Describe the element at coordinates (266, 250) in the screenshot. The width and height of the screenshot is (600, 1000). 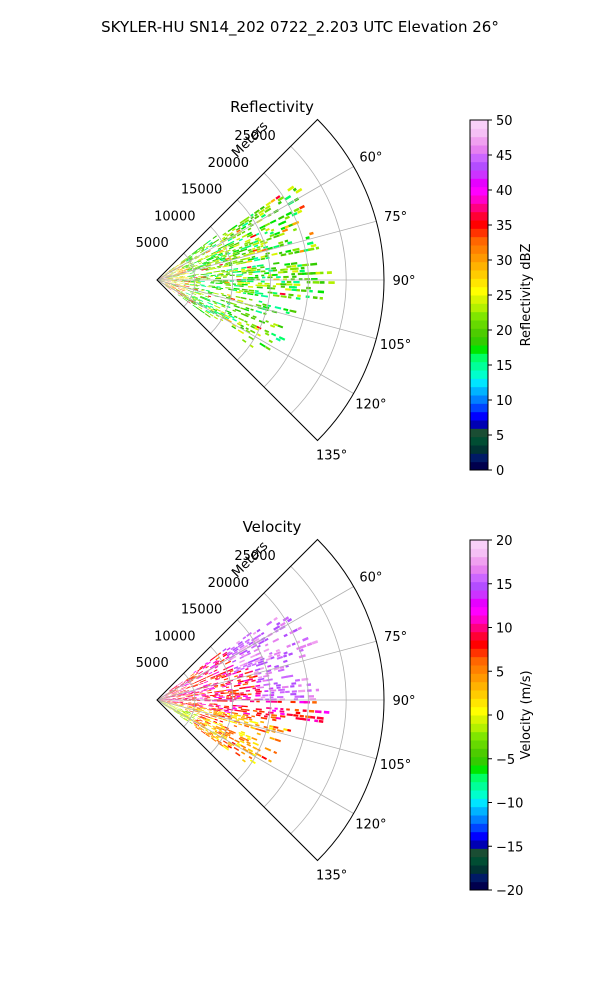
I see `azimuth-line` at that location.